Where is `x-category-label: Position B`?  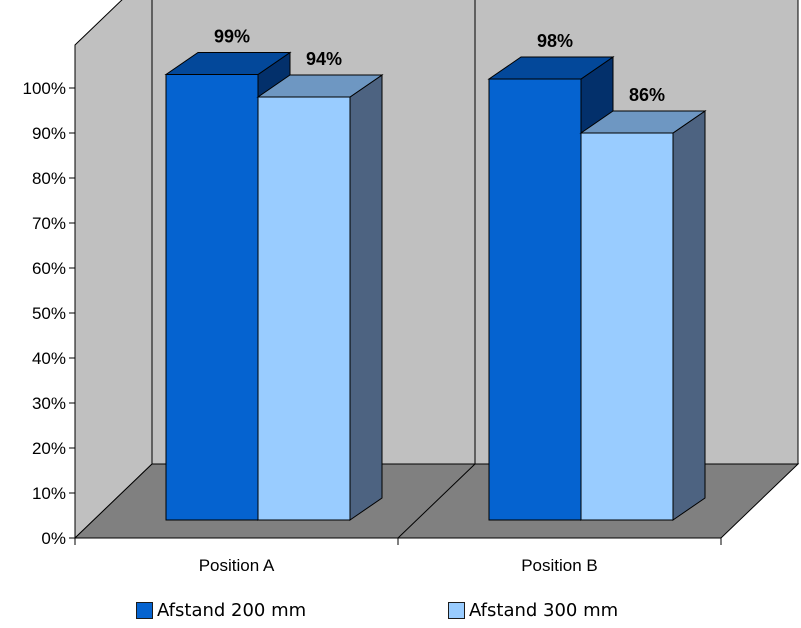 x-category-label: Position B is located at coordinates (559, 565).